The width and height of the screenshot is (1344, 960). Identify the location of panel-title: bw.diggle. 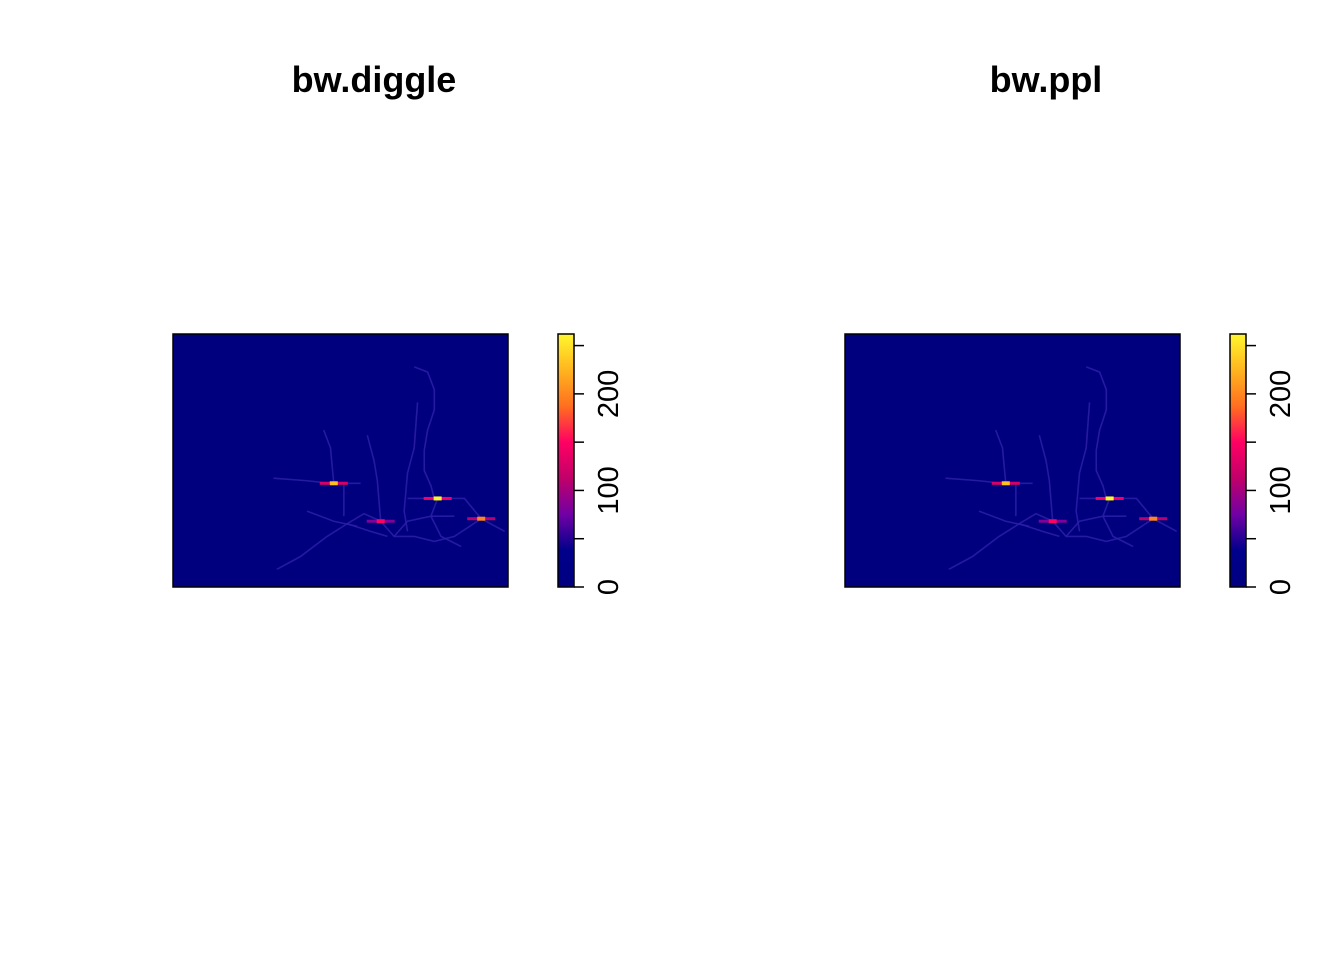
(374, 79).